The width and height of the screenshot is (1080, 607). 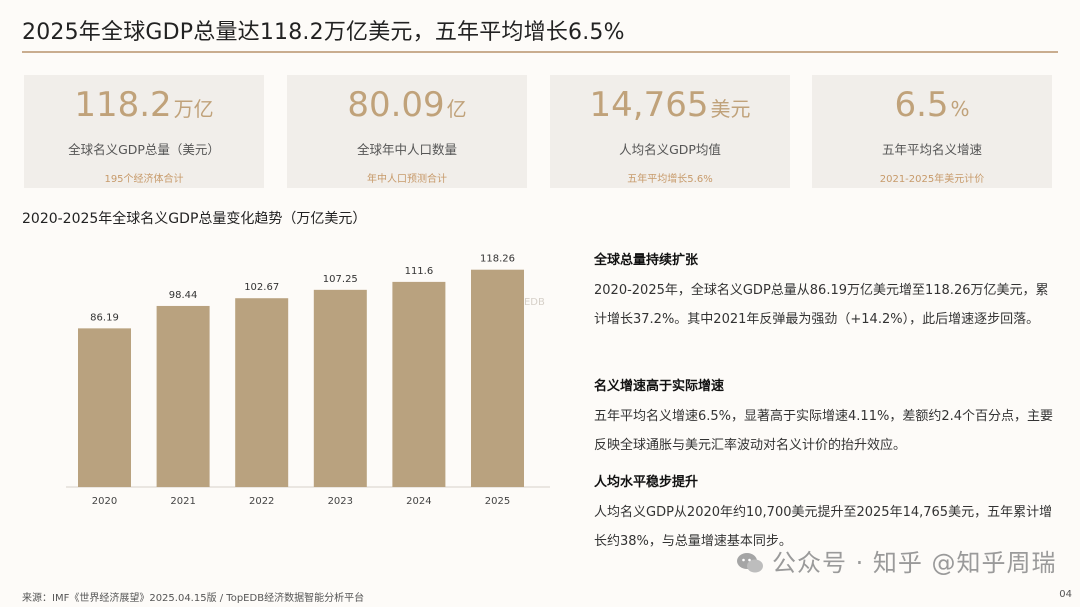 I want to click on x-tick-2020: 2020, so click(x=104, y=501).